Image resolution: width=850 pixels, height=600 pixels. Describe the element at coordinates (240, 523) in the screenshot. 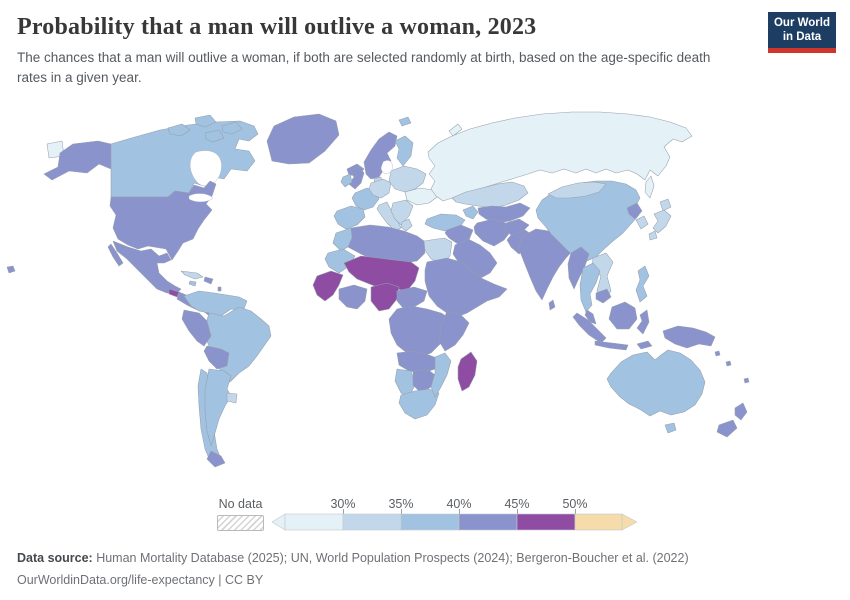

I see `legend-no-data-swatch` at that location.